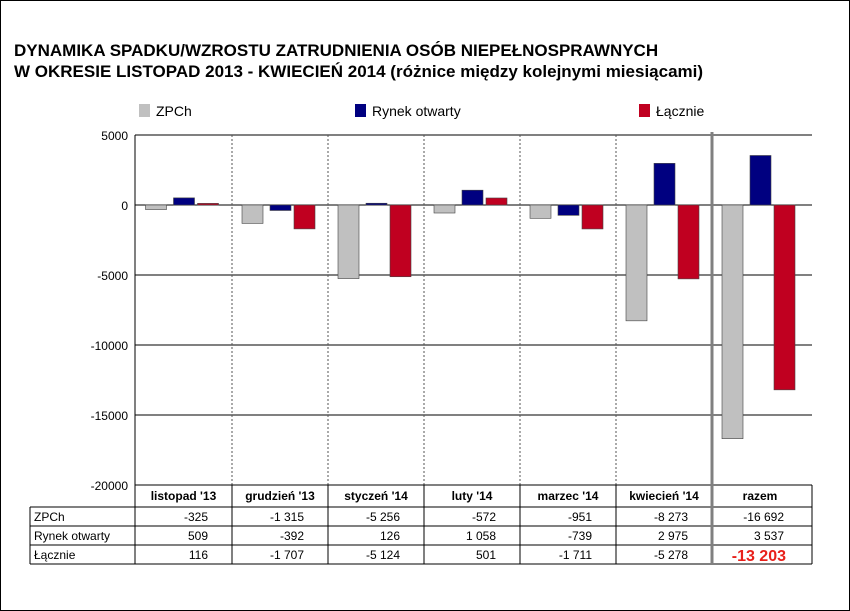 The width and height of the screenshot is (850, 611). Describe the element at coordinates (673, 536) in the screenshot. I see `table-cell-value: 2 975` at that location.